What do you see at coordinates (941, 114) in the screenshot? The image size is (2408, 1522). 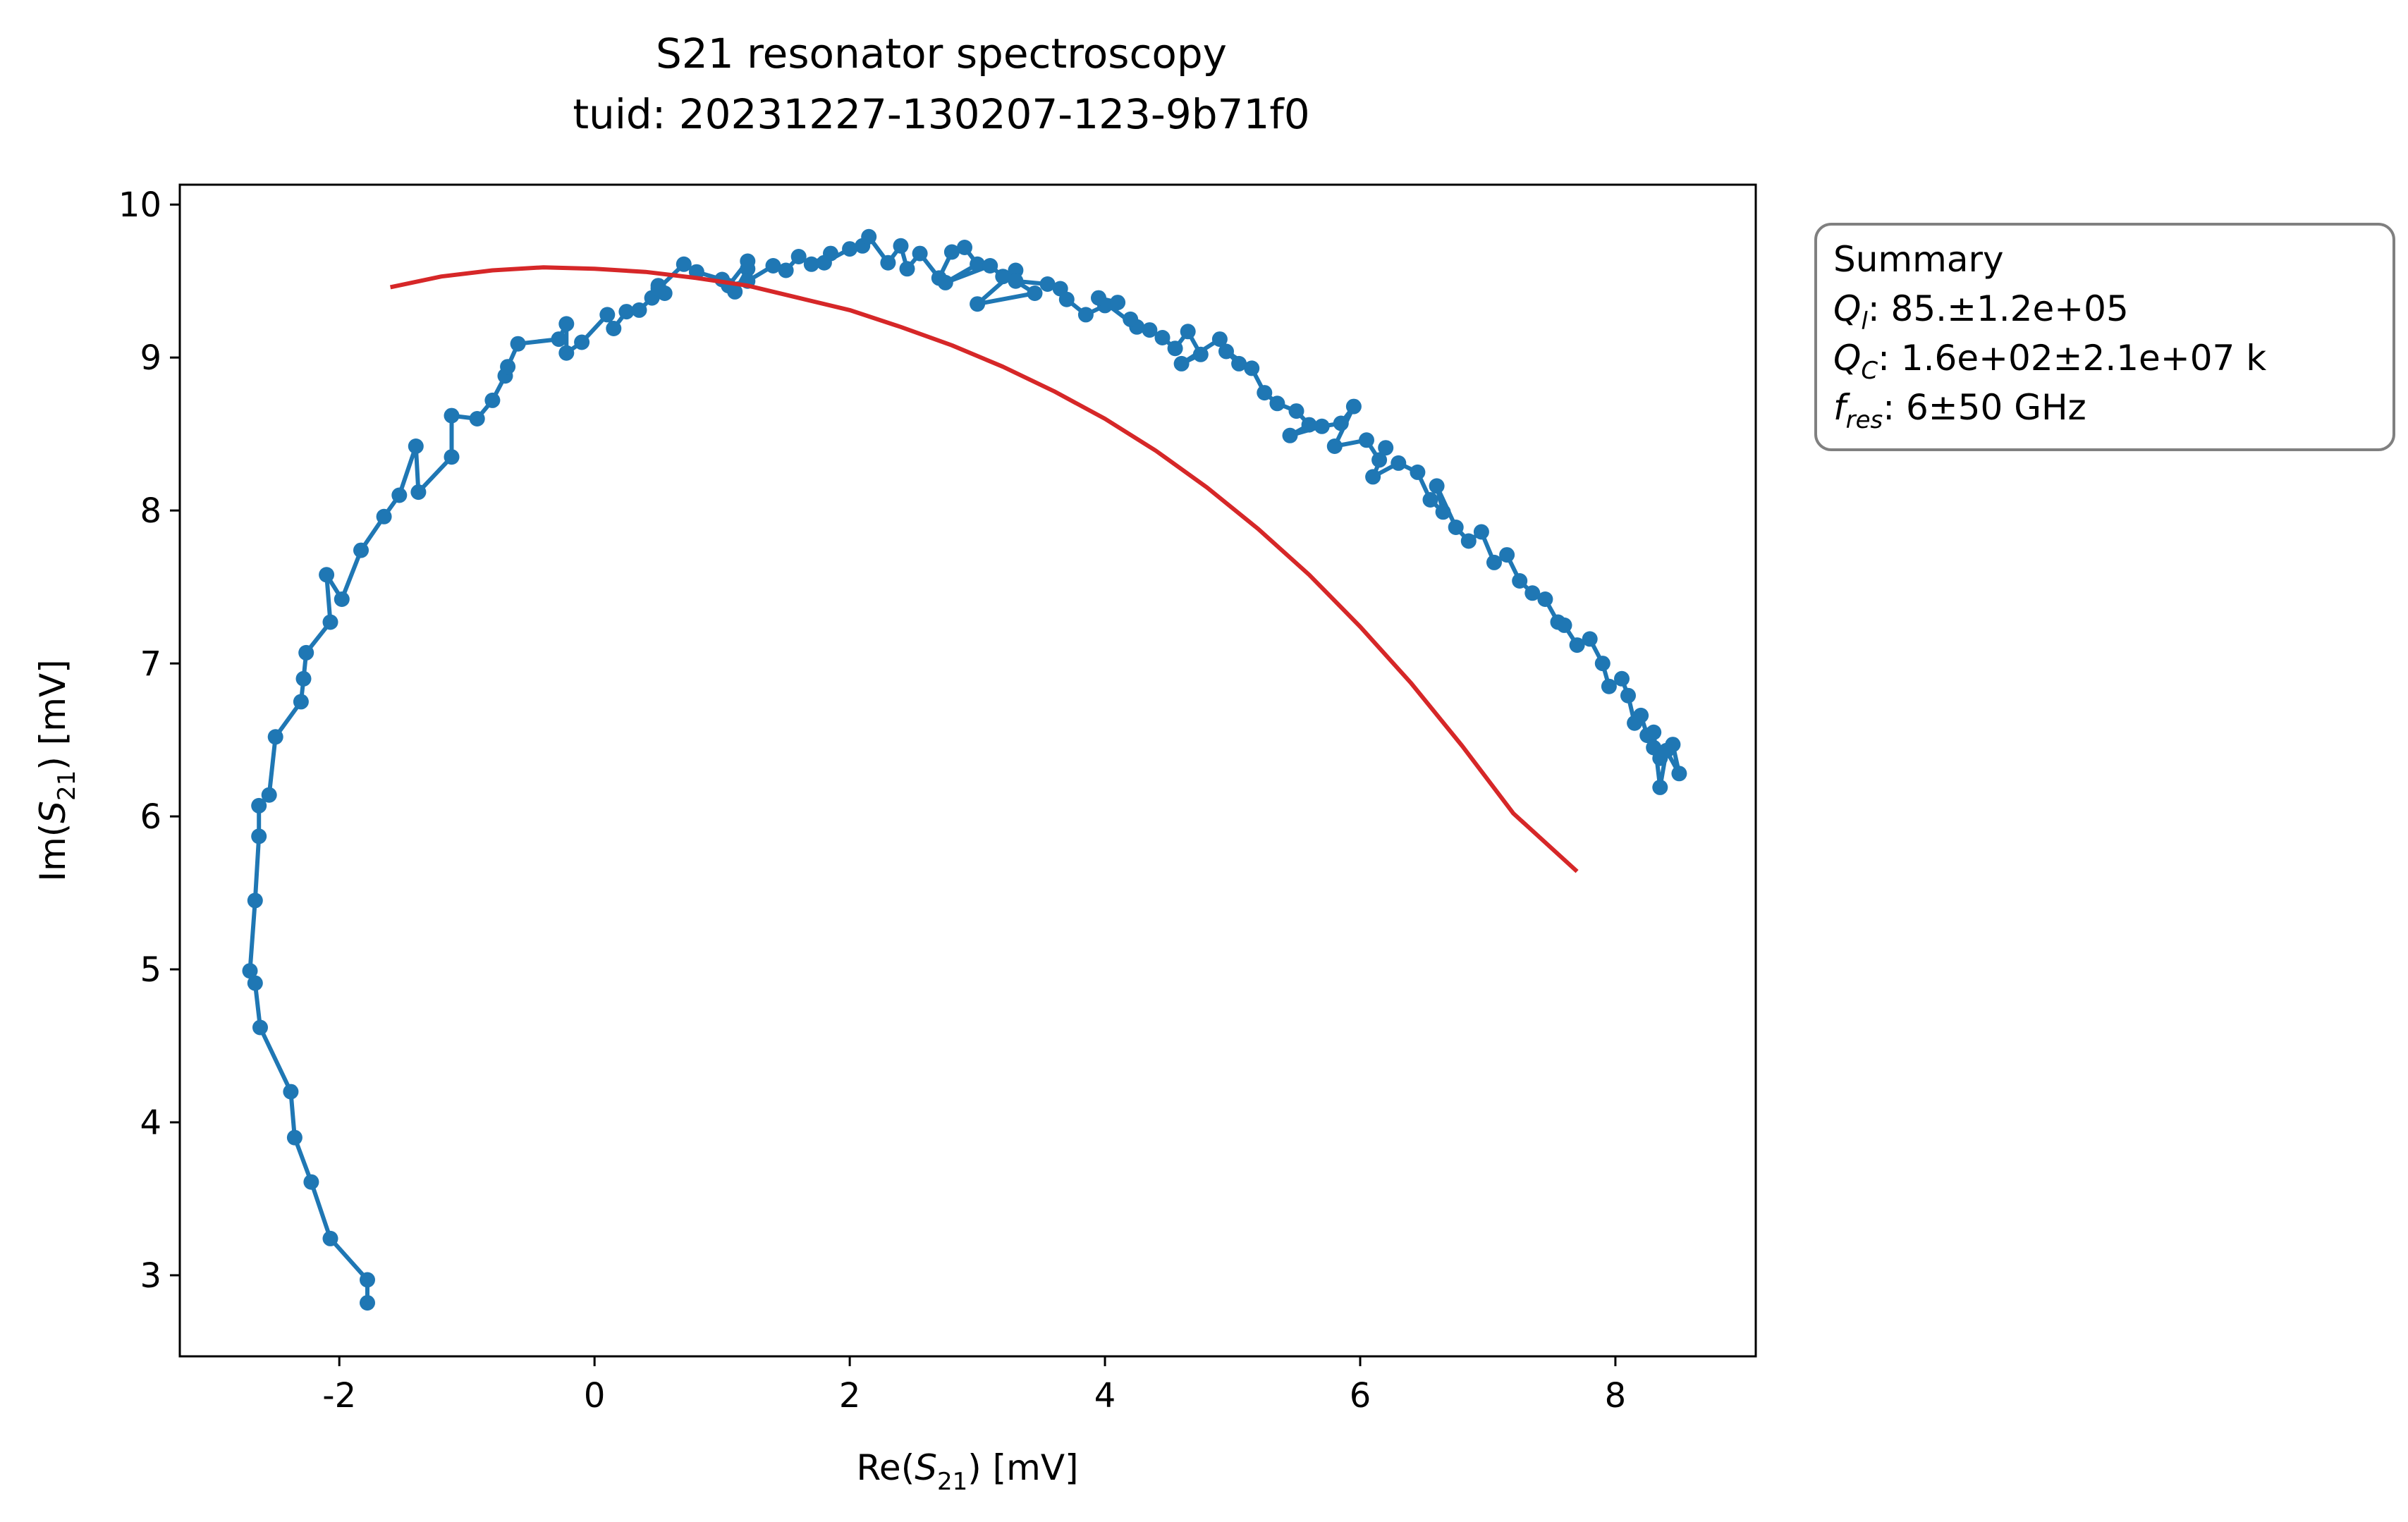 I see `chart-subtitle: tuid: 20231227-130207-123-9b71f0` at bounding box center [941, 114].